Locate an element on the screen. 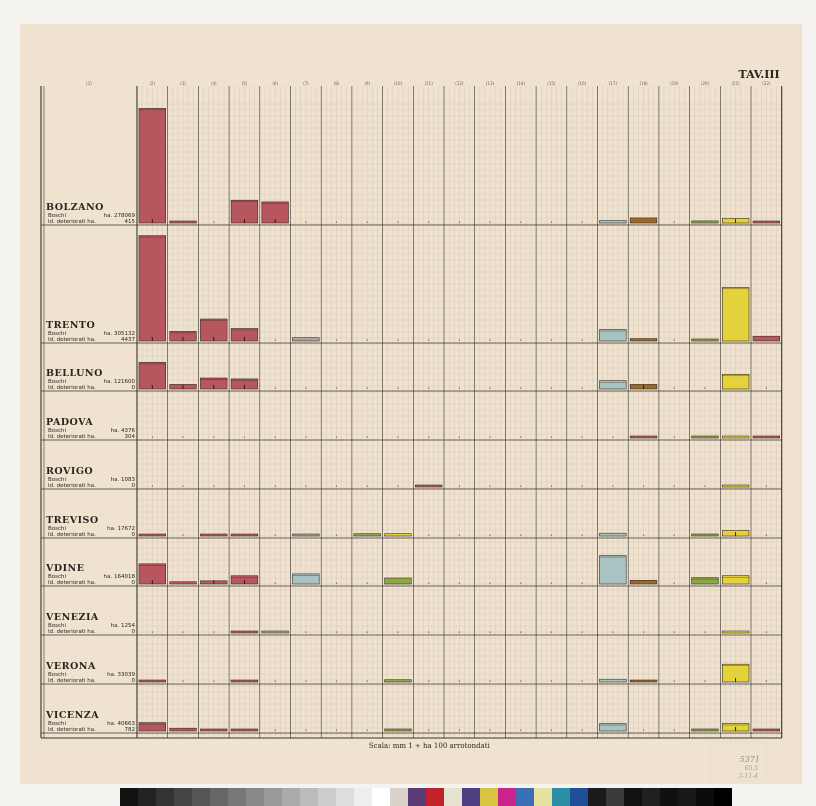 This screenshot has height=806, width=816. boschi-area: ha. 278069 is located at coordinates (120, 216).